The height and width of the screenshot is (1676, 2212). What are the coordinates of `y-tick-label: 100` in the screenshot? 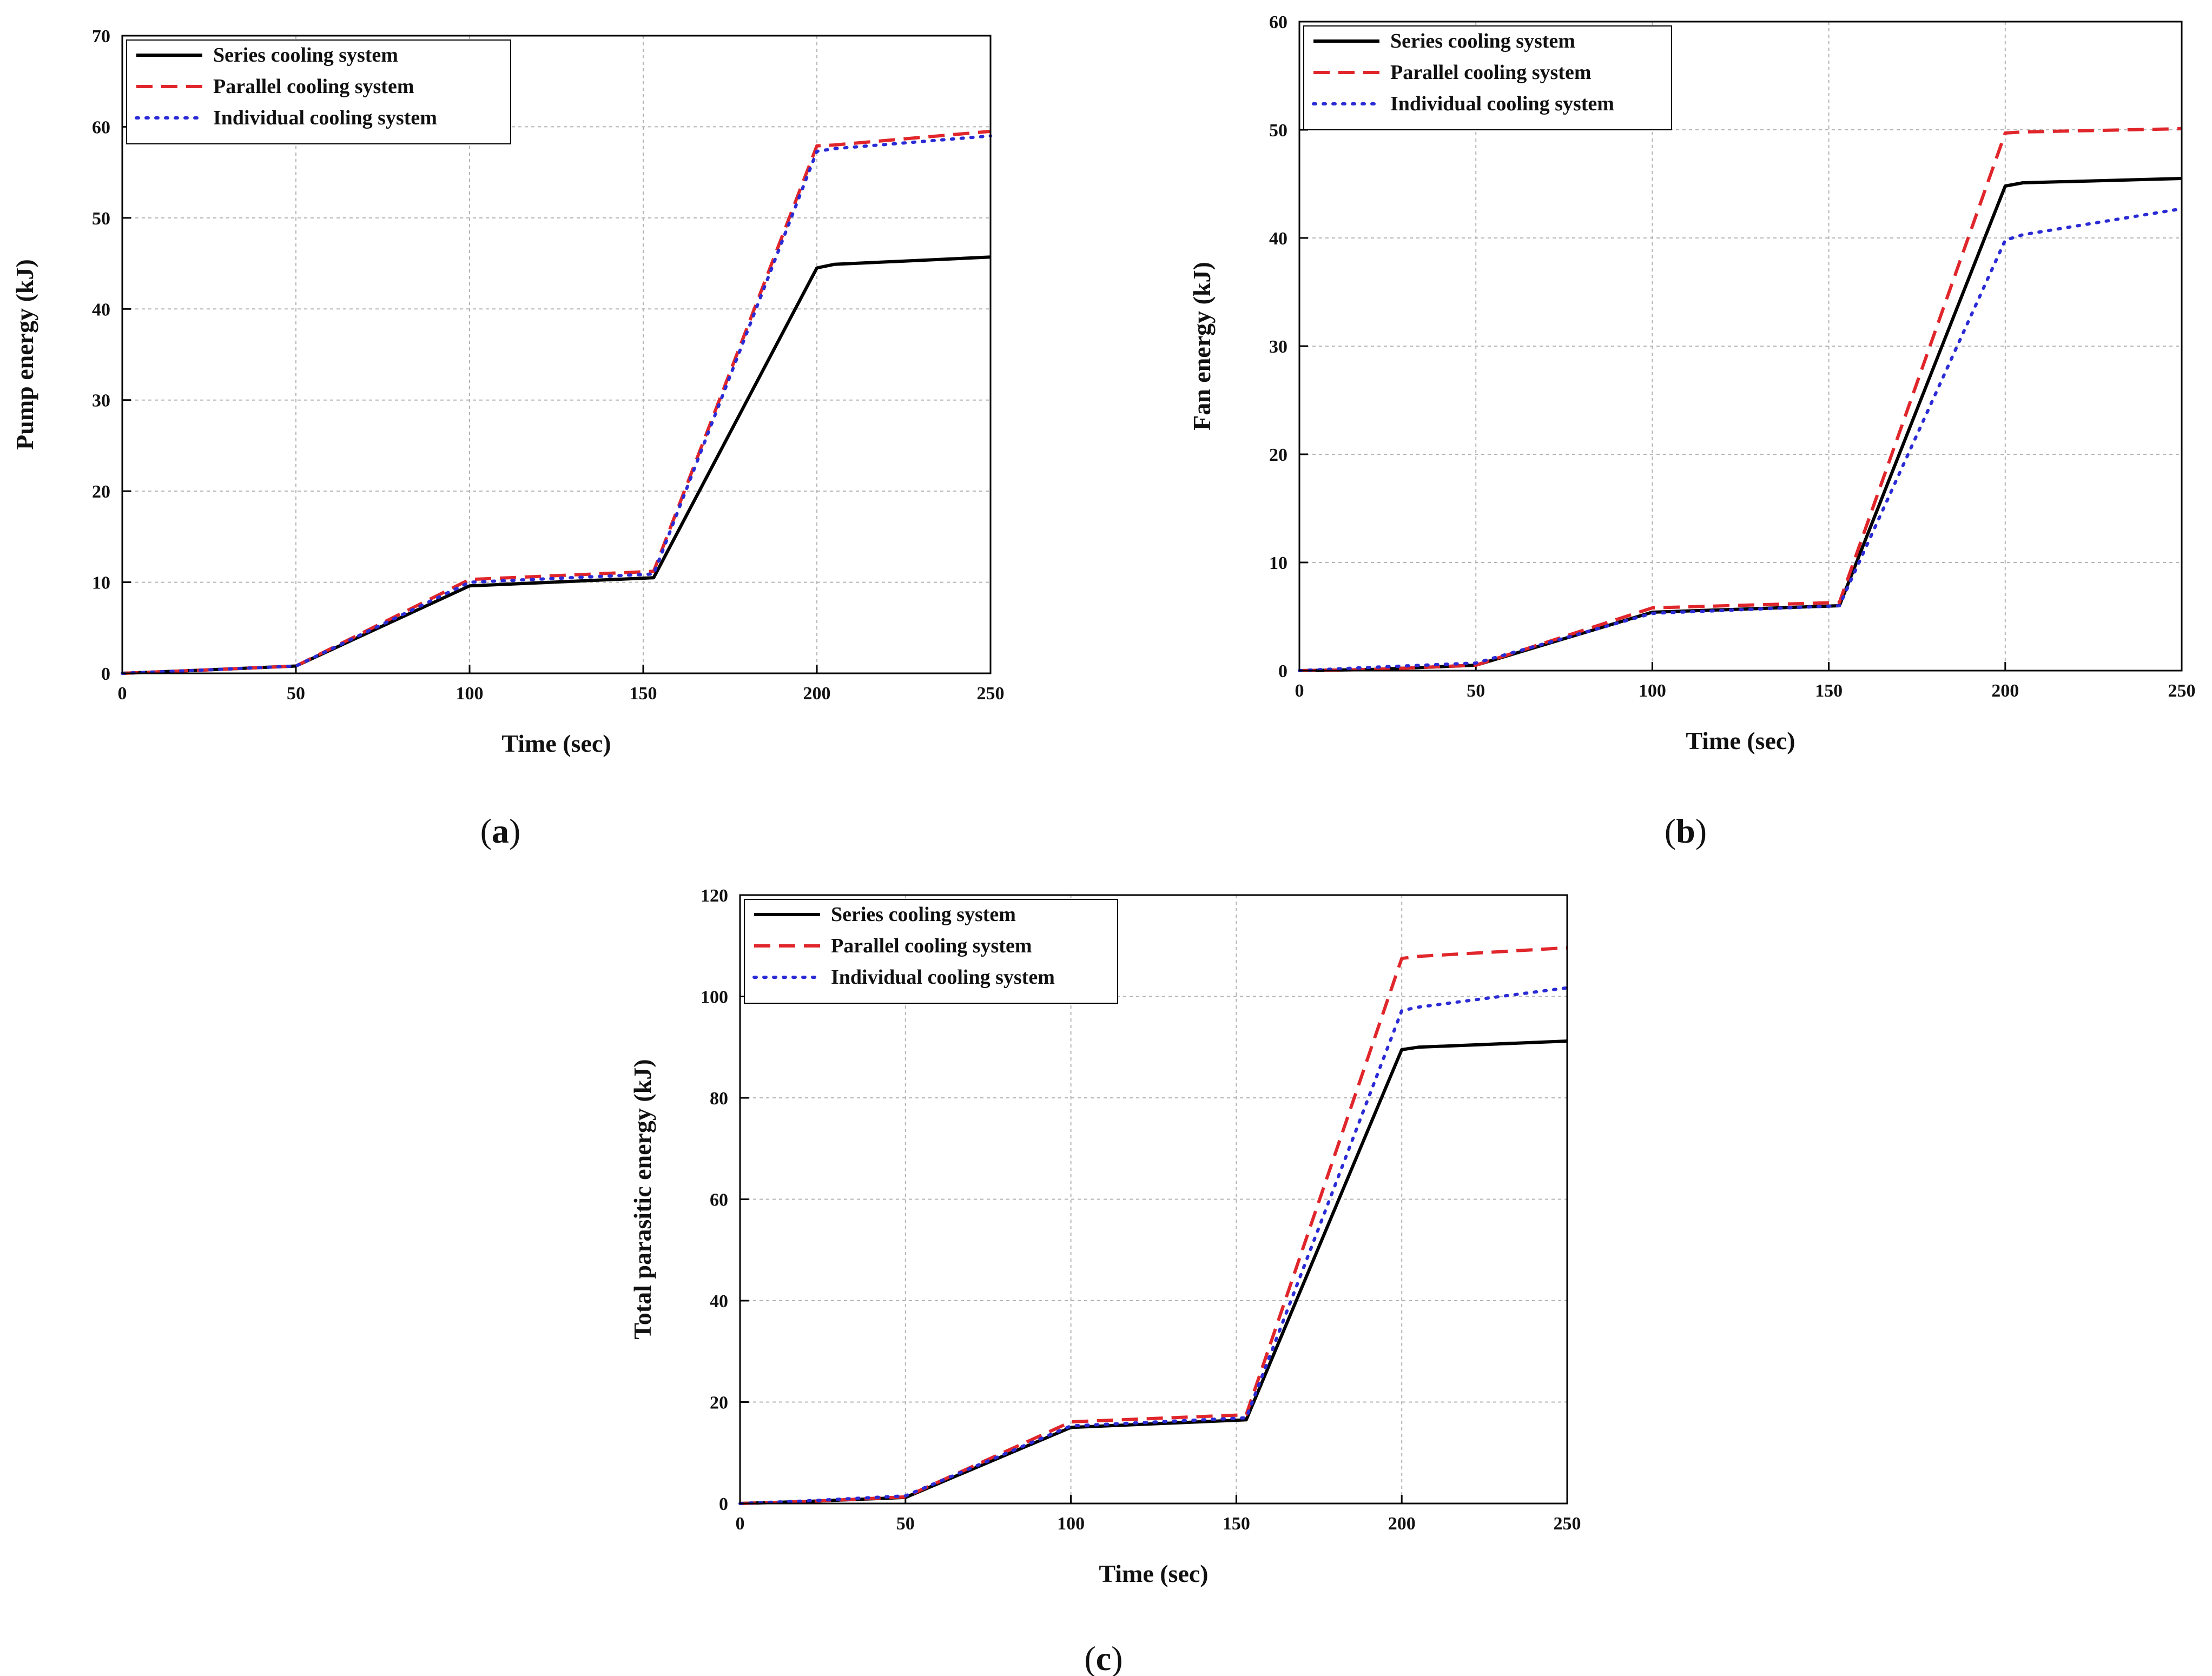 It's located at (714, 998).